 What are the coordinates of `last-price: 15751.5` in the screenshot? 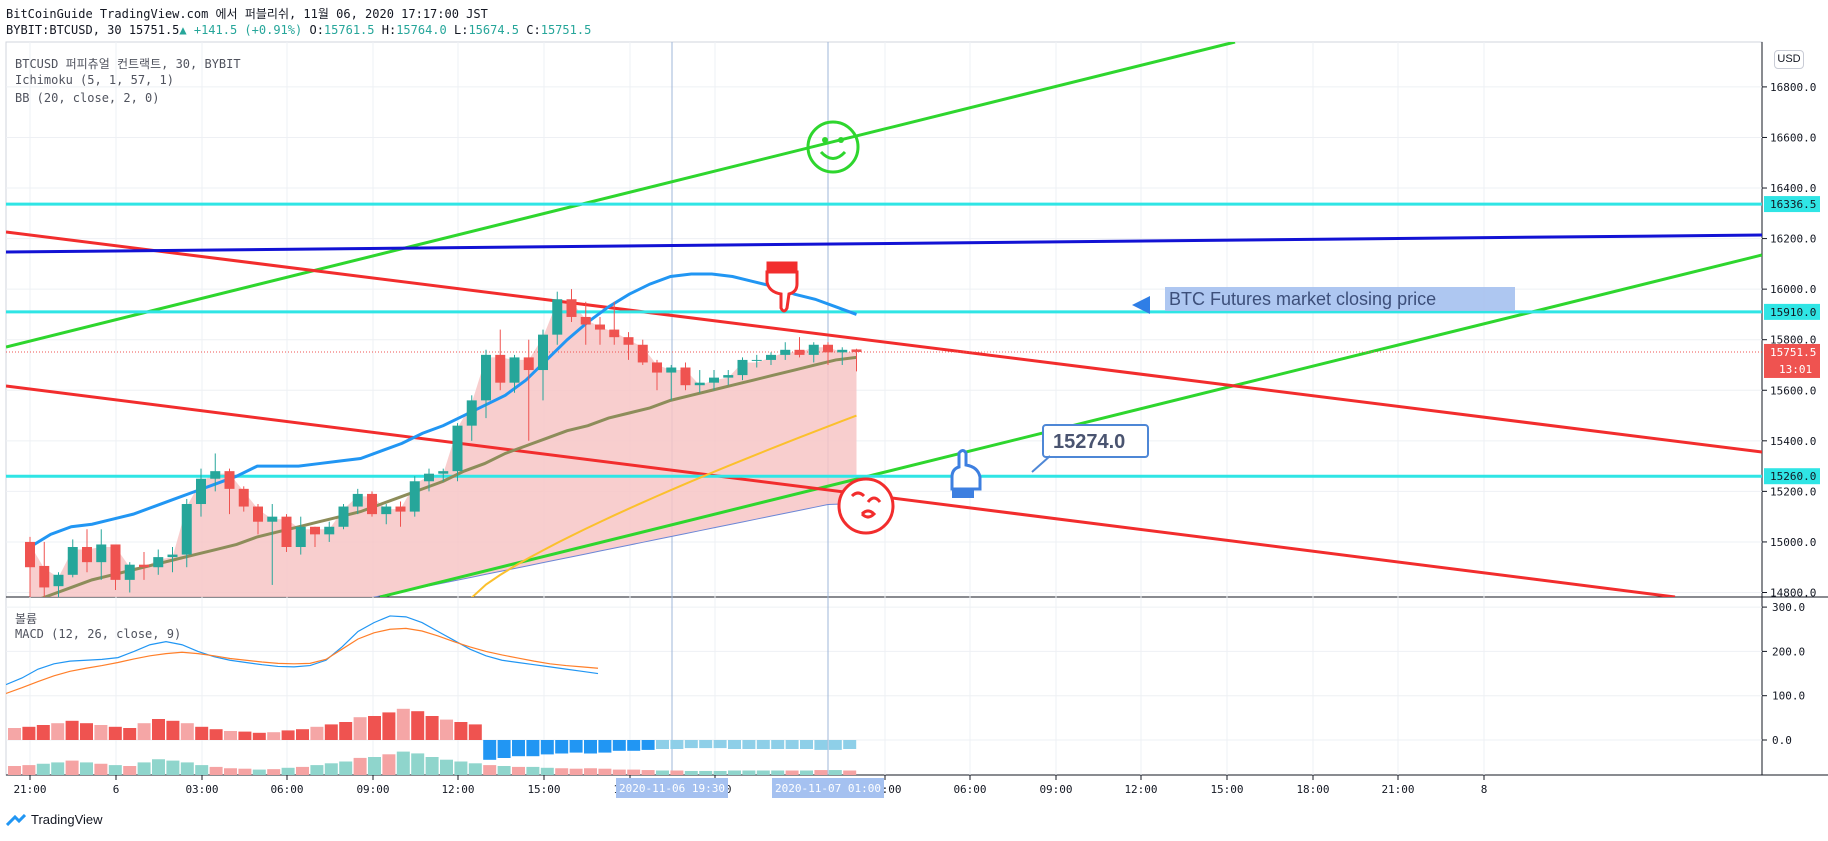 It's located at (154, 30).